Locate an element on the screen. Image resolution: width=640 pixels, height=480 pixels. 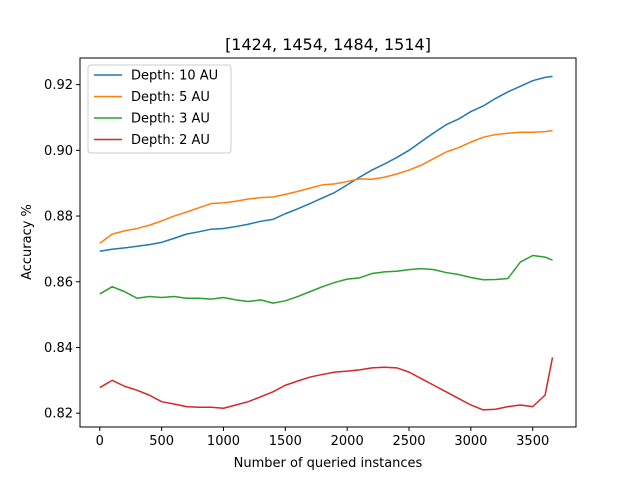
legend-label-2: Depth: 5 AU is located at coordinates (170, 97).